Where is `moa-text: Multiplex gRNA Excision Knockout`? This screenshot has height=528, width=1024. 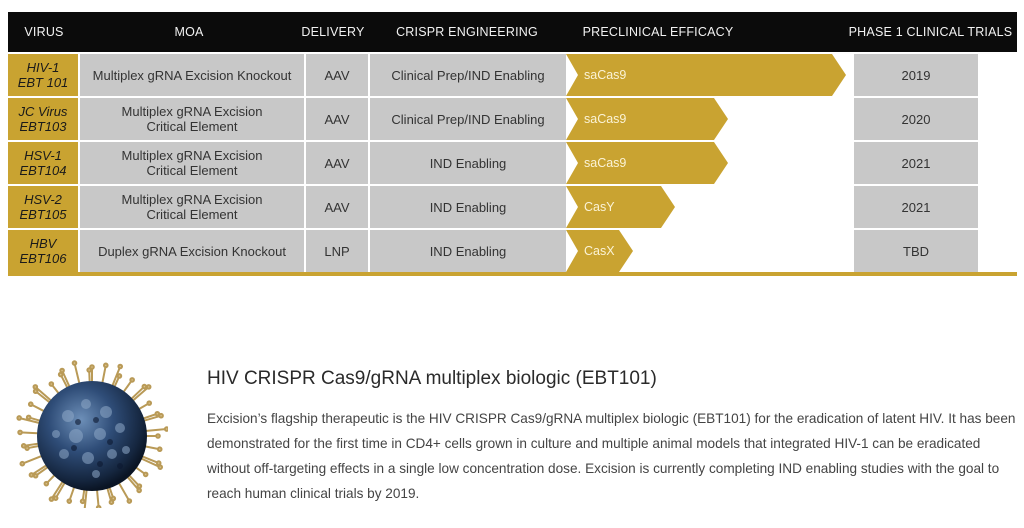
moa-text: Multiplex gRNA Excision Knockout is located at coordinates (192, 75).